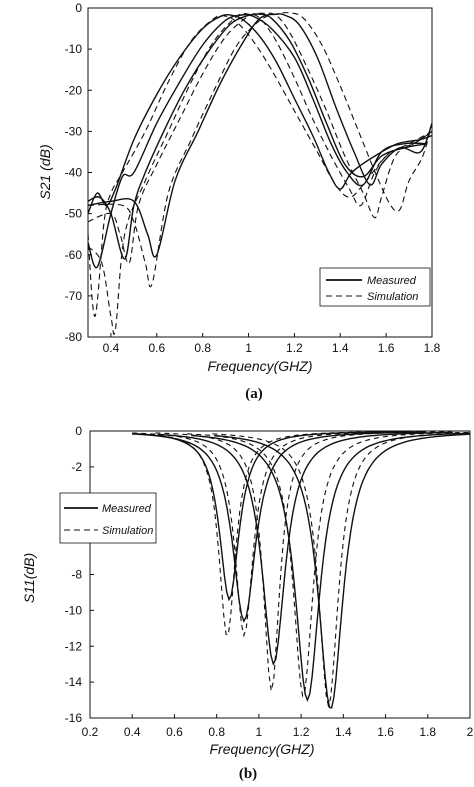 This screenshot has width=474, height=787. I want to click on panel-b-legend-box, so click(108, 518).